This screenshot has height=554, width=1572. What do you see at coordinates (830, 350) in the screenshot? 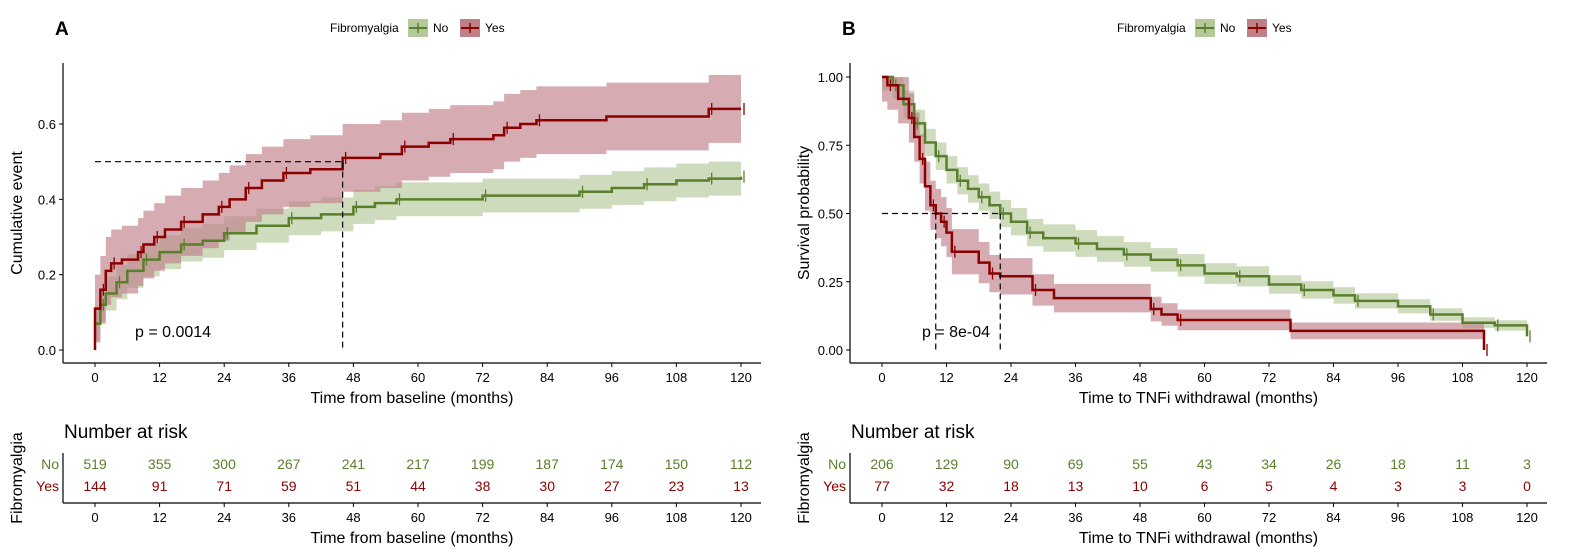
I see `y-tick-label: 0.00` at bounding box center [830, 350].